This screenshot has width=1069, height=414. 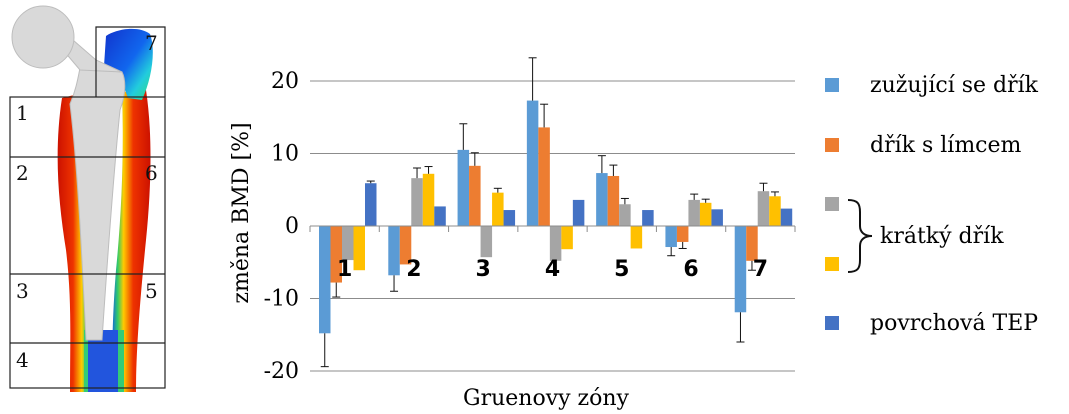 What do you see at coordinates (22, 173) in the screenshot?
I see `femur-zone-label-2: 2` at bounding box center [22, 173].